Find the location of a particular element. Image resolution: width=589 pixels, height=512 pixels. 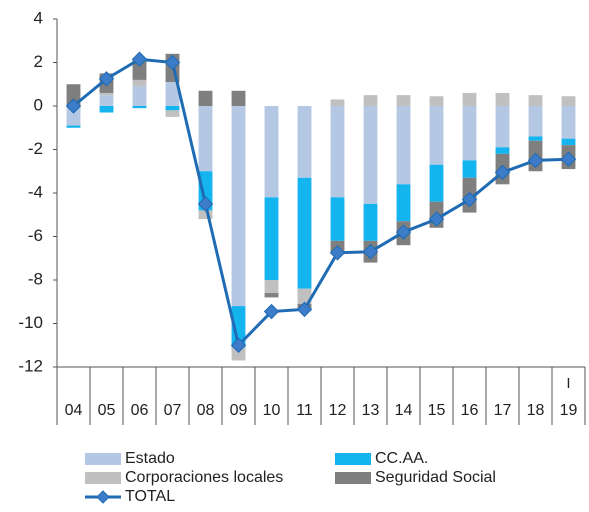

legend-marker is located at coordinates (103, 497).